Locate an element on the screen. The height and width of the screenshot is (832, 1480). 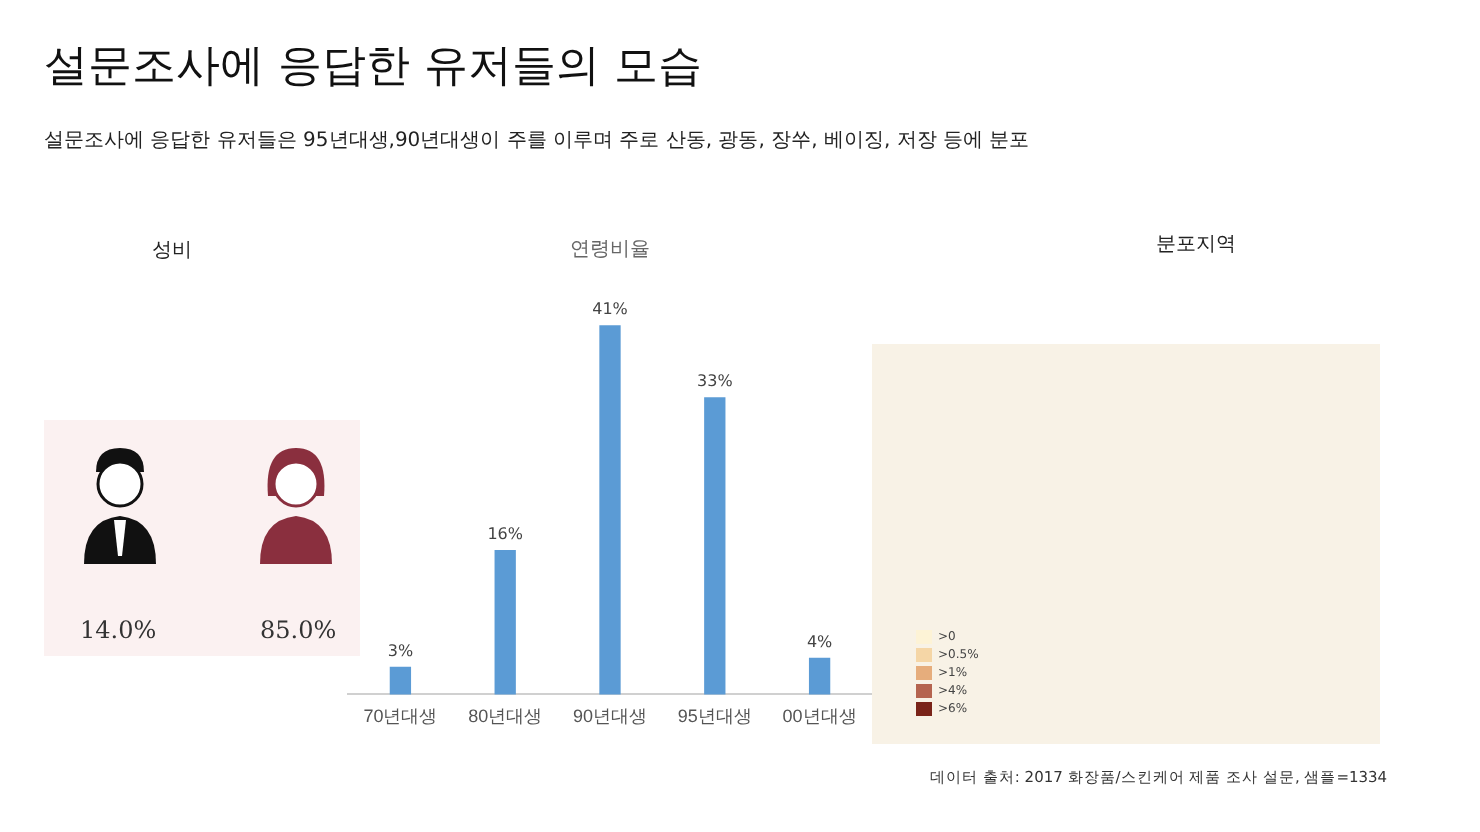
x-tick-label: 70년대생 is located at coordinates (400, 716).